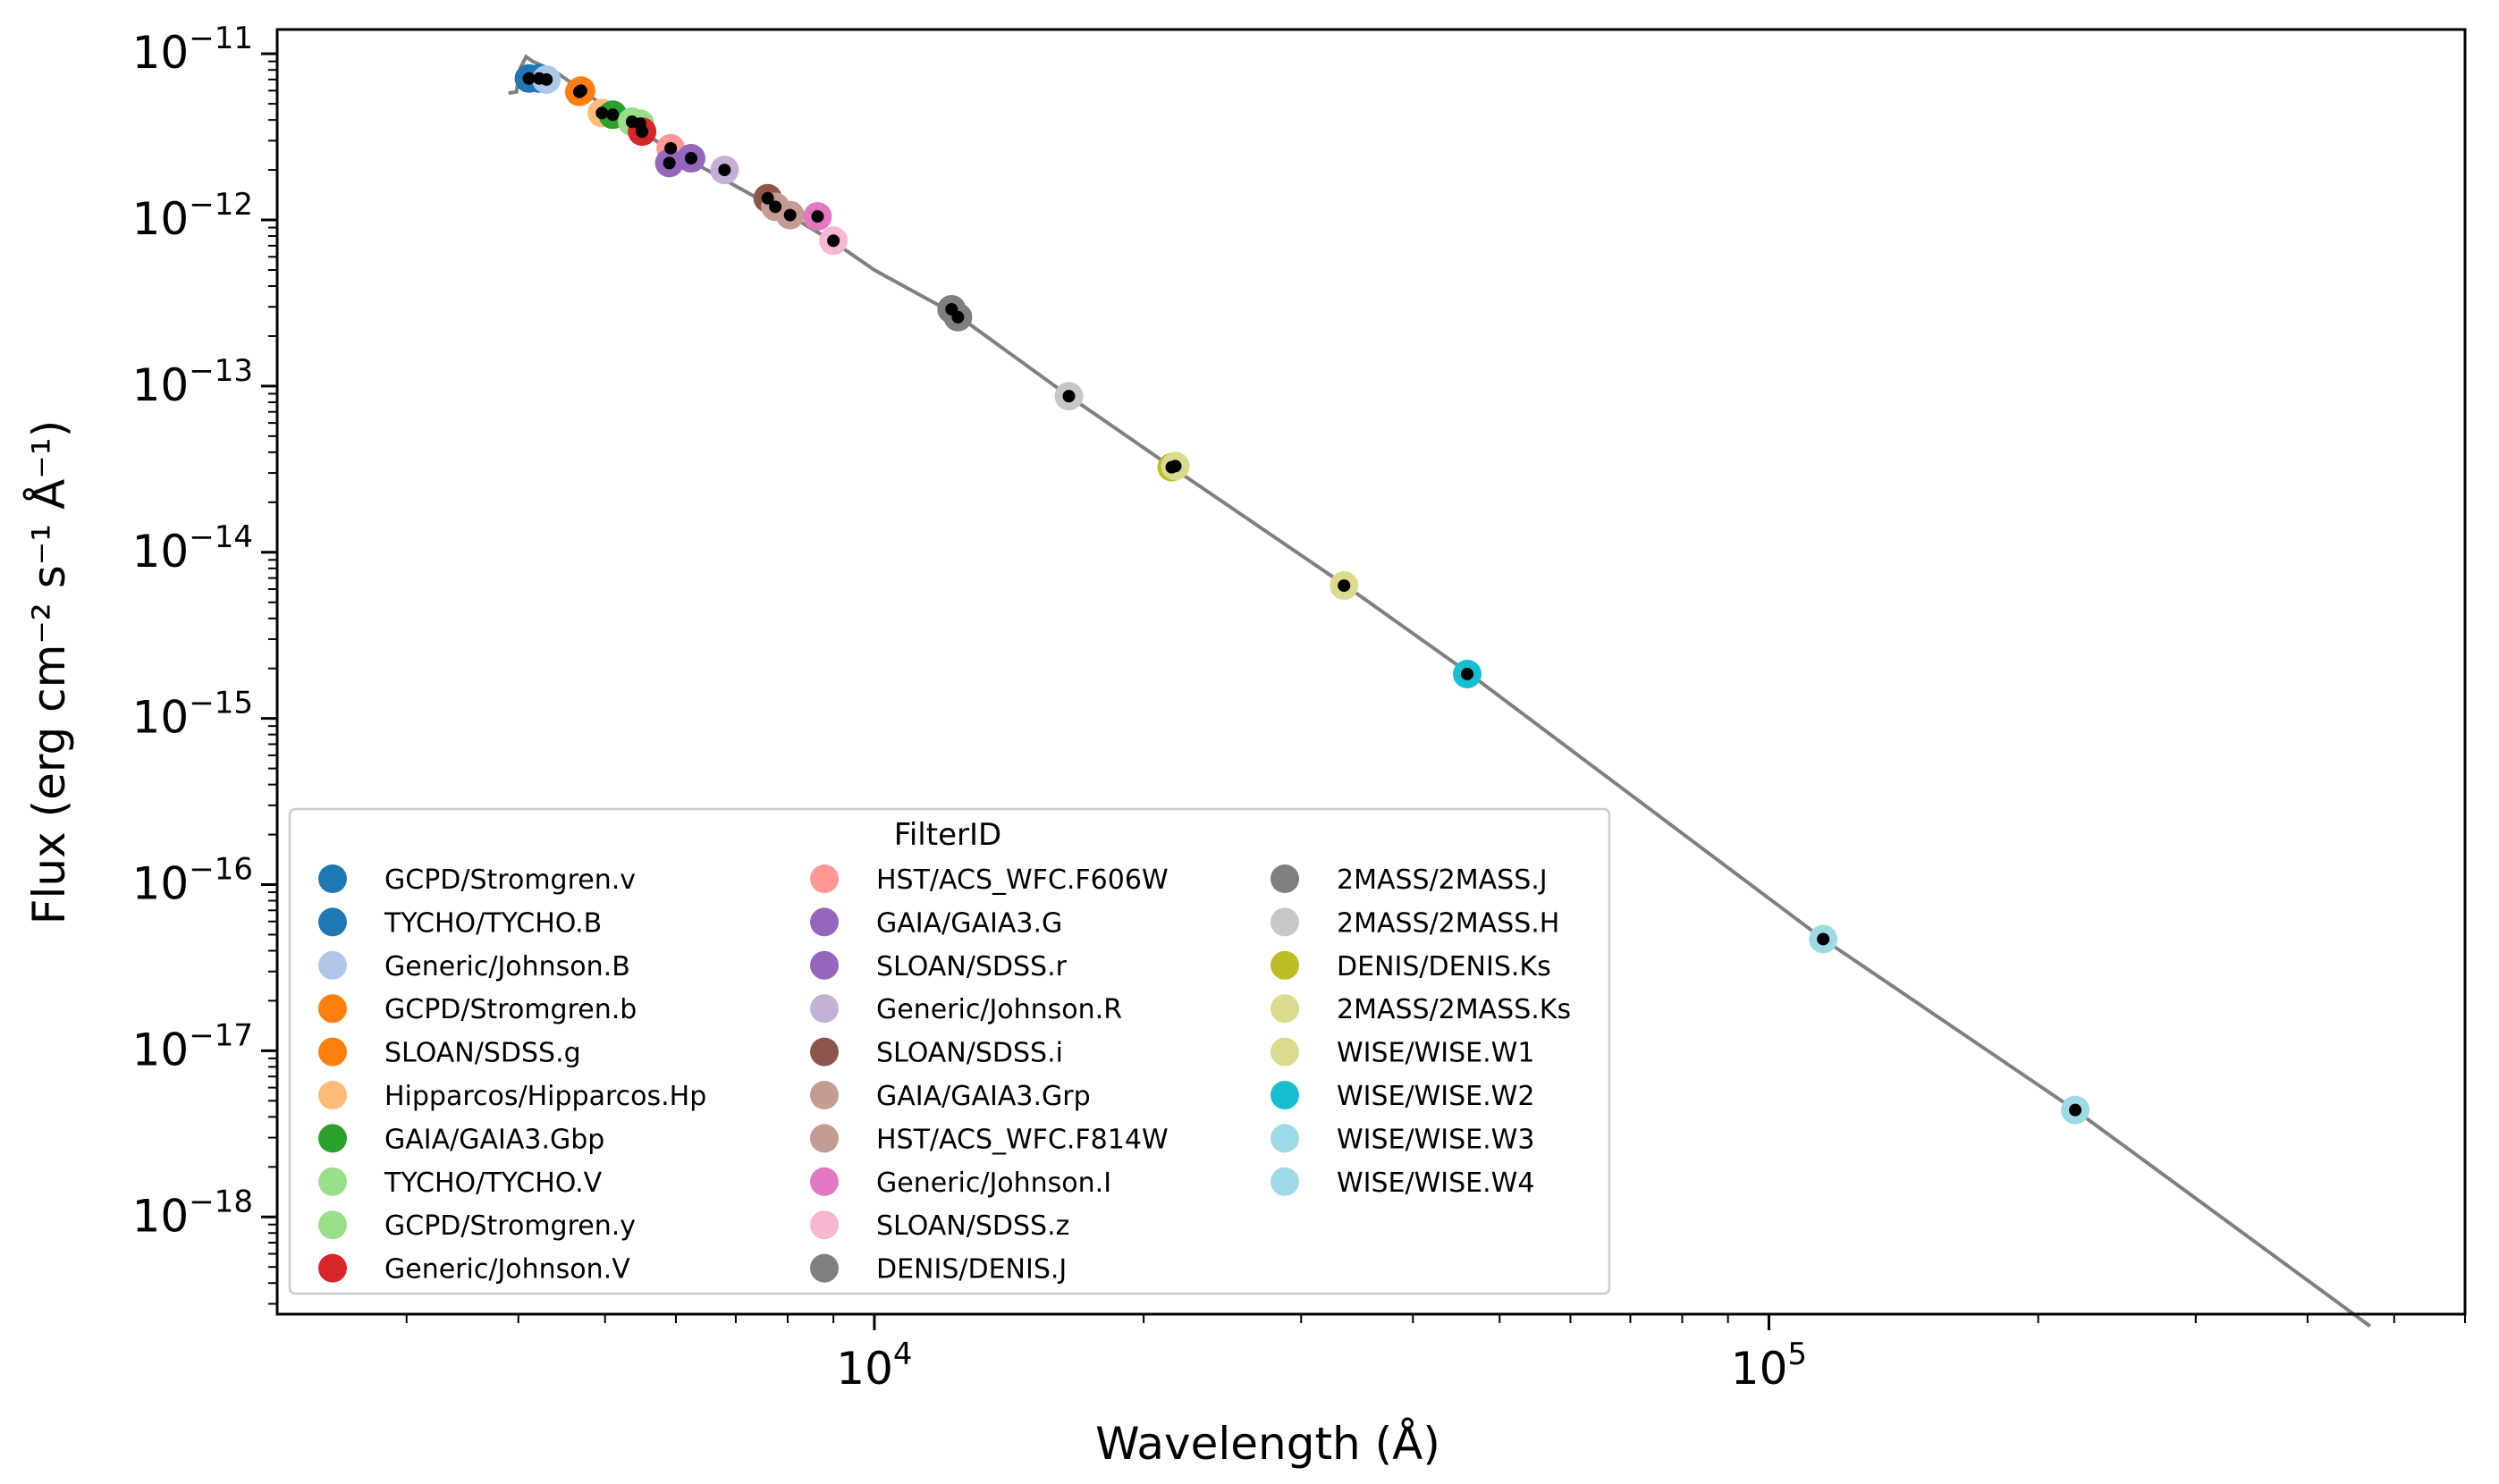 The width and height of the screenshot is (2499, 1484). What do you see at coordinates (1435, 1139) in the screenshot?
I see `legend-label: WISE/WISE.W3` at bounding box center [1435, 1139].